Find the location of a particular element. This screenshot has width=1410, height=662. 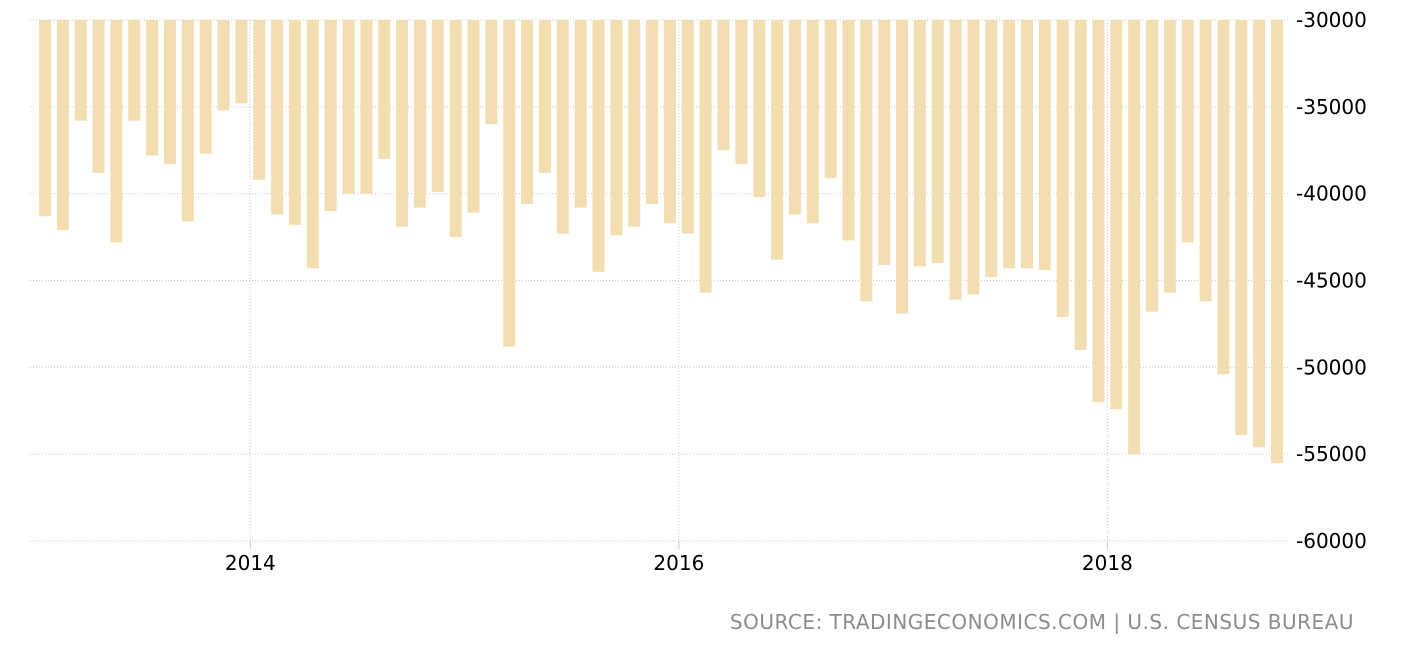

x-axis: 2014 2016 2018 is located at coordinates (679, 558).